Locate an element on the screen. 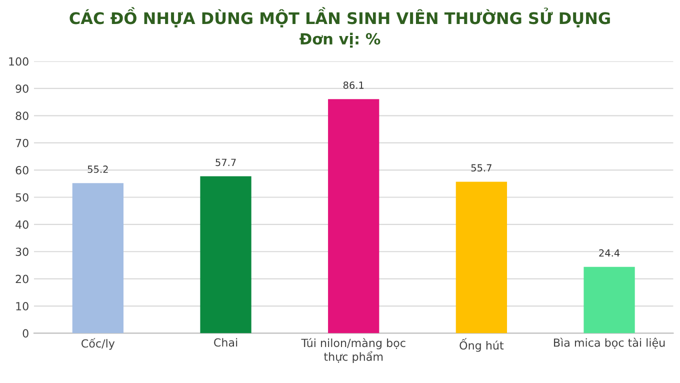 Image resolution: width=680 pixels, height=383 pixels. chart-title: CÁC ĐỒ NHỰA DÙNG MỘT LẦN SINH VIÊN THƯỜNG SỬ DỤNG is located at coordinates (340, 17).